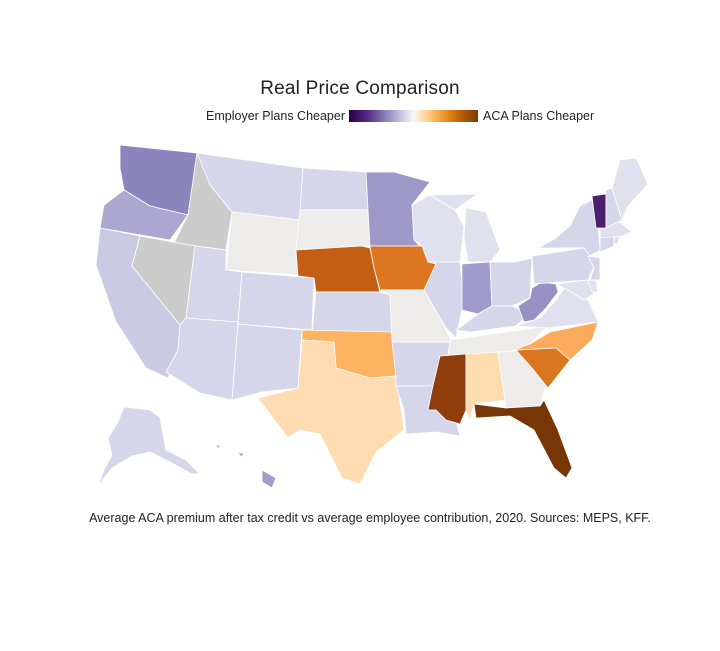 The height and width of the screenshot is (651, 720). What do you see at coordinates (246, 466) in the screenshot?
I see `state-hawaii` at bounding box center [246, 466].